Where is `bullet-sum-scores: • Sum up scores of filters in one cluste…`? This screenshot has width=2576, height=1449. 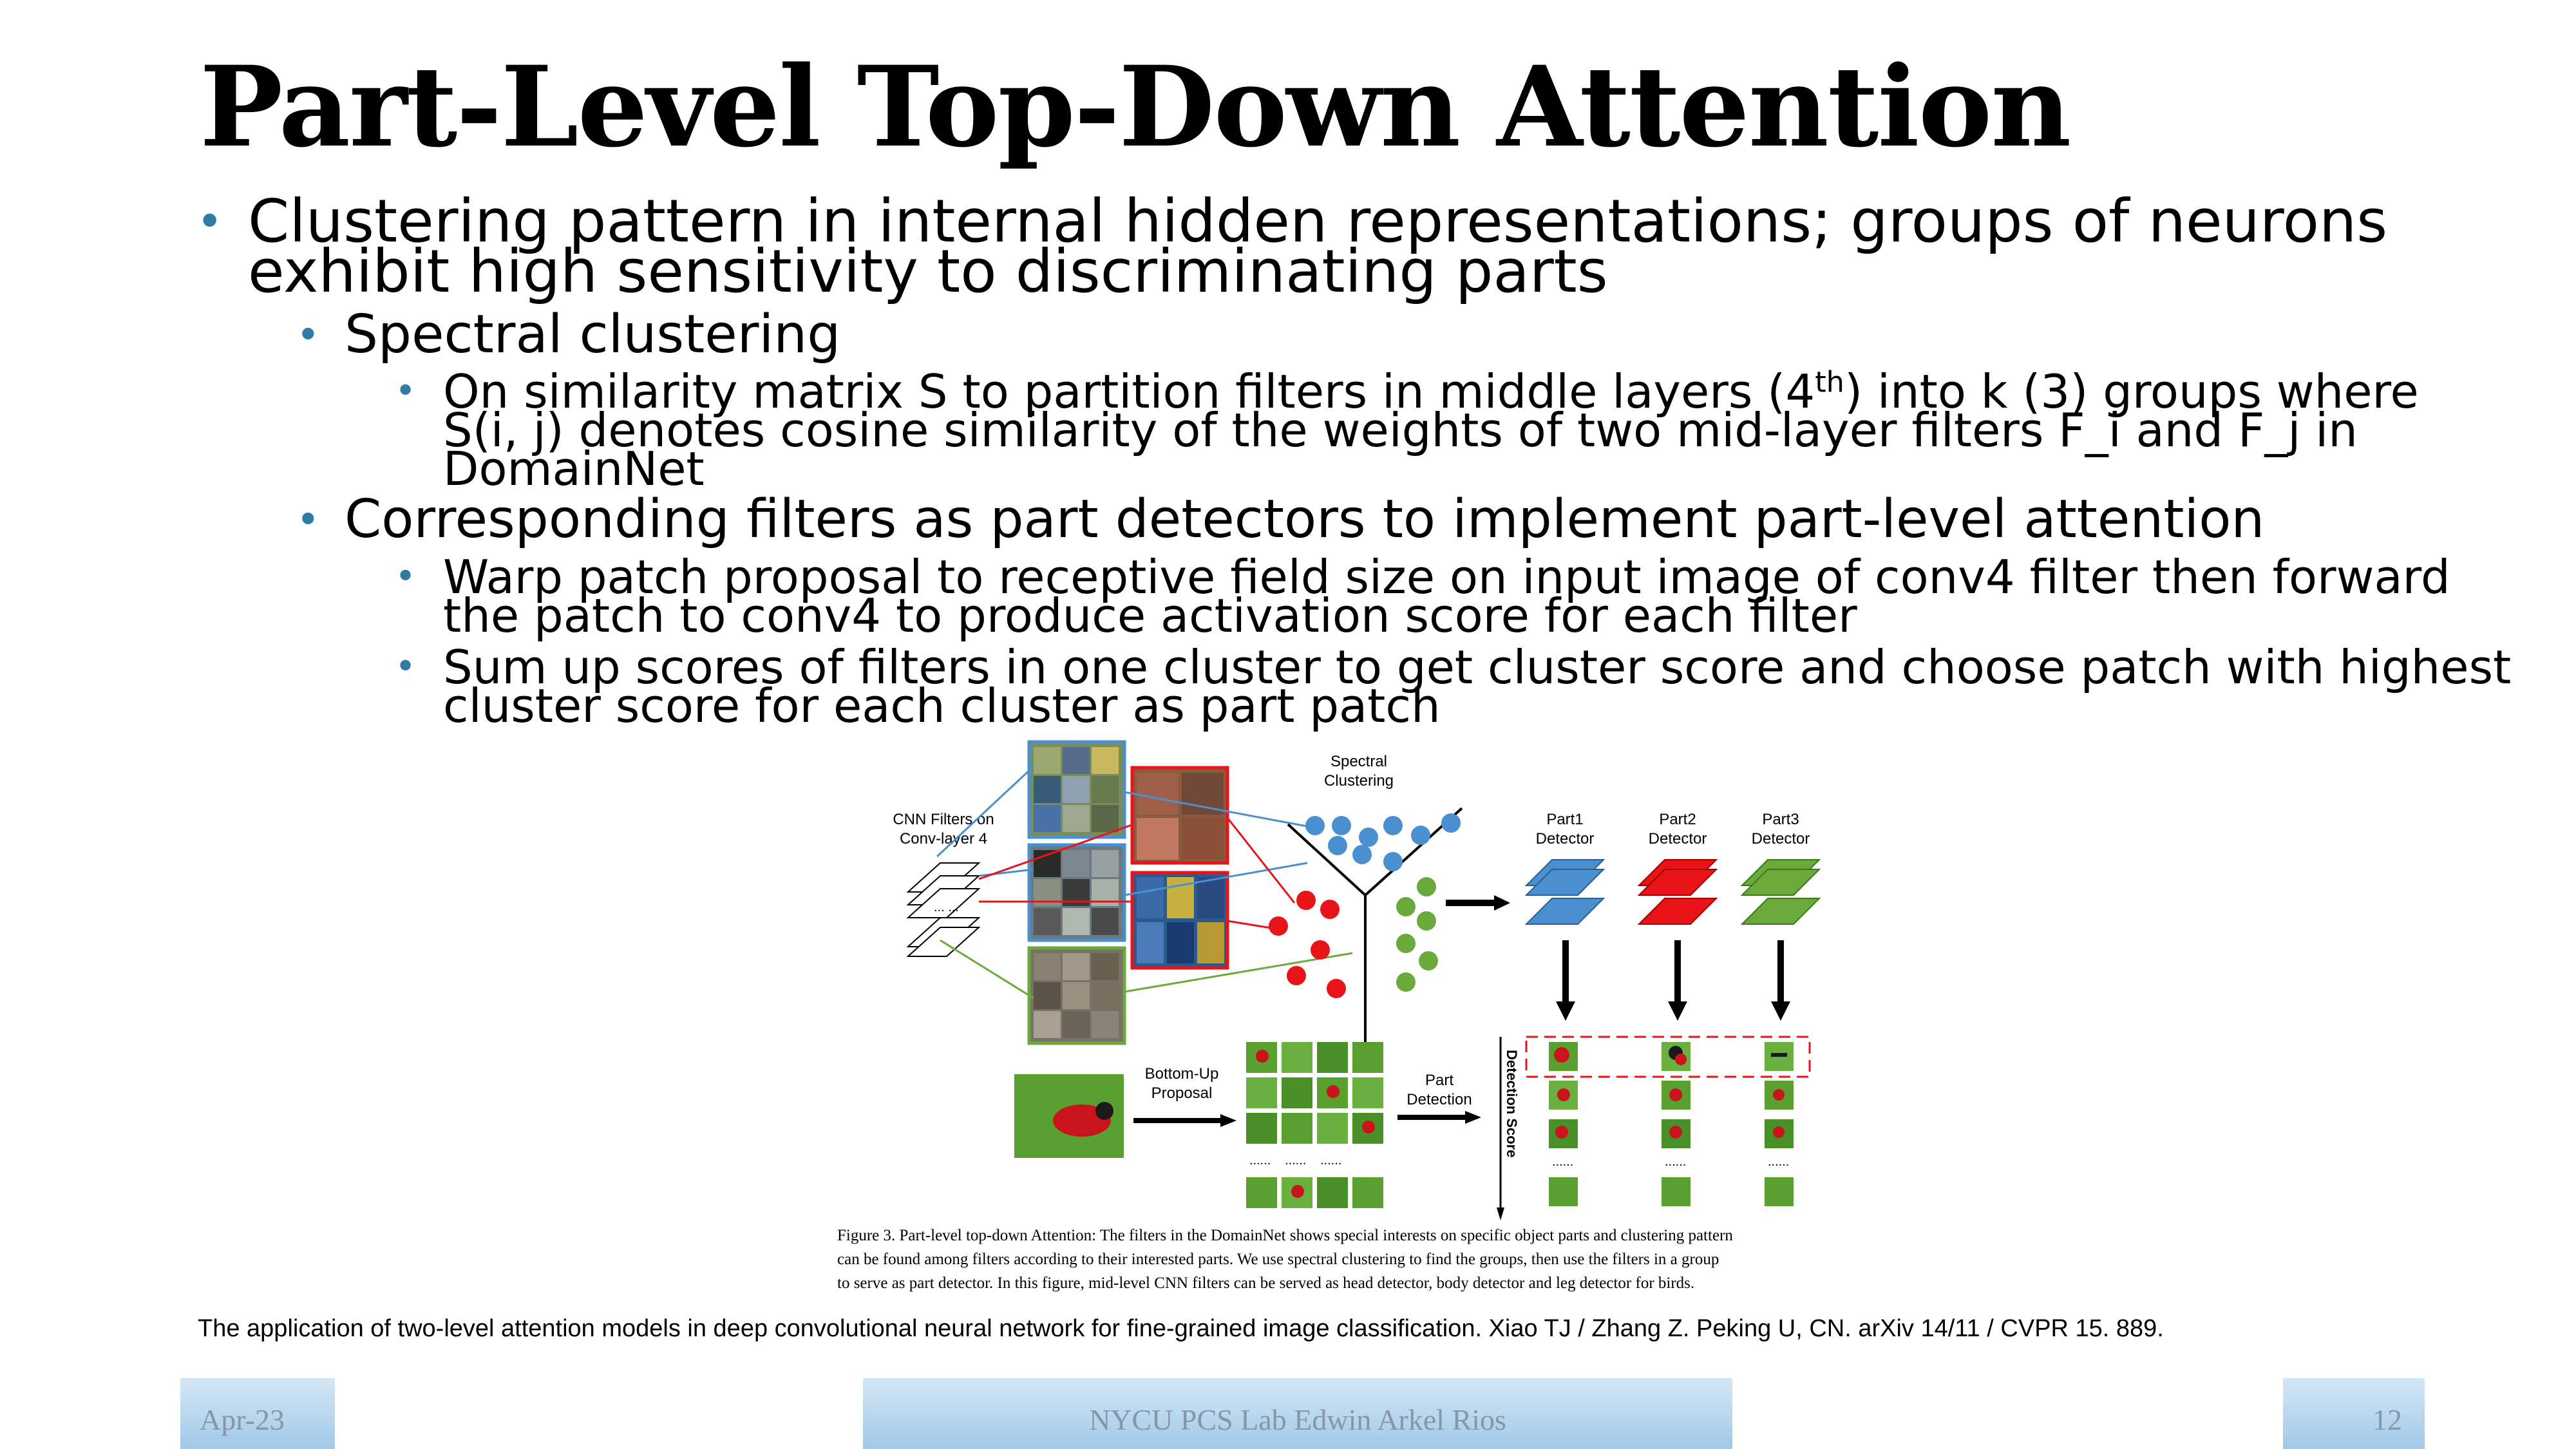 bullet-sum-scores: • Sum up scores of filters in one cluste… is located at coordinates (1453, 686).